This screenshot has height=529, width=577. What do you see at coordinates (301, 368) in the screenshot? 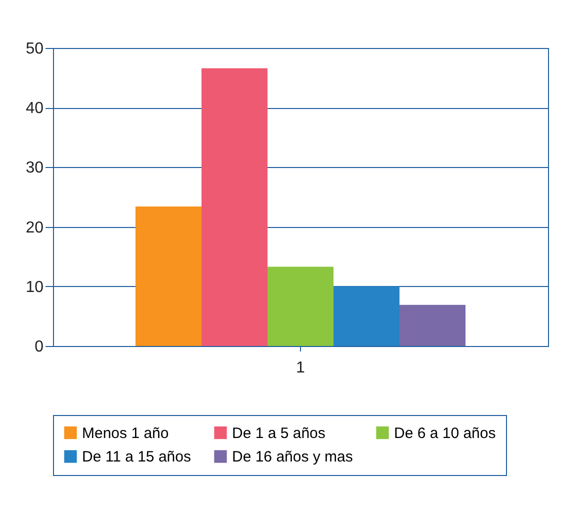
I see `x-tick-label: 1` at bounding box center [301, 368].